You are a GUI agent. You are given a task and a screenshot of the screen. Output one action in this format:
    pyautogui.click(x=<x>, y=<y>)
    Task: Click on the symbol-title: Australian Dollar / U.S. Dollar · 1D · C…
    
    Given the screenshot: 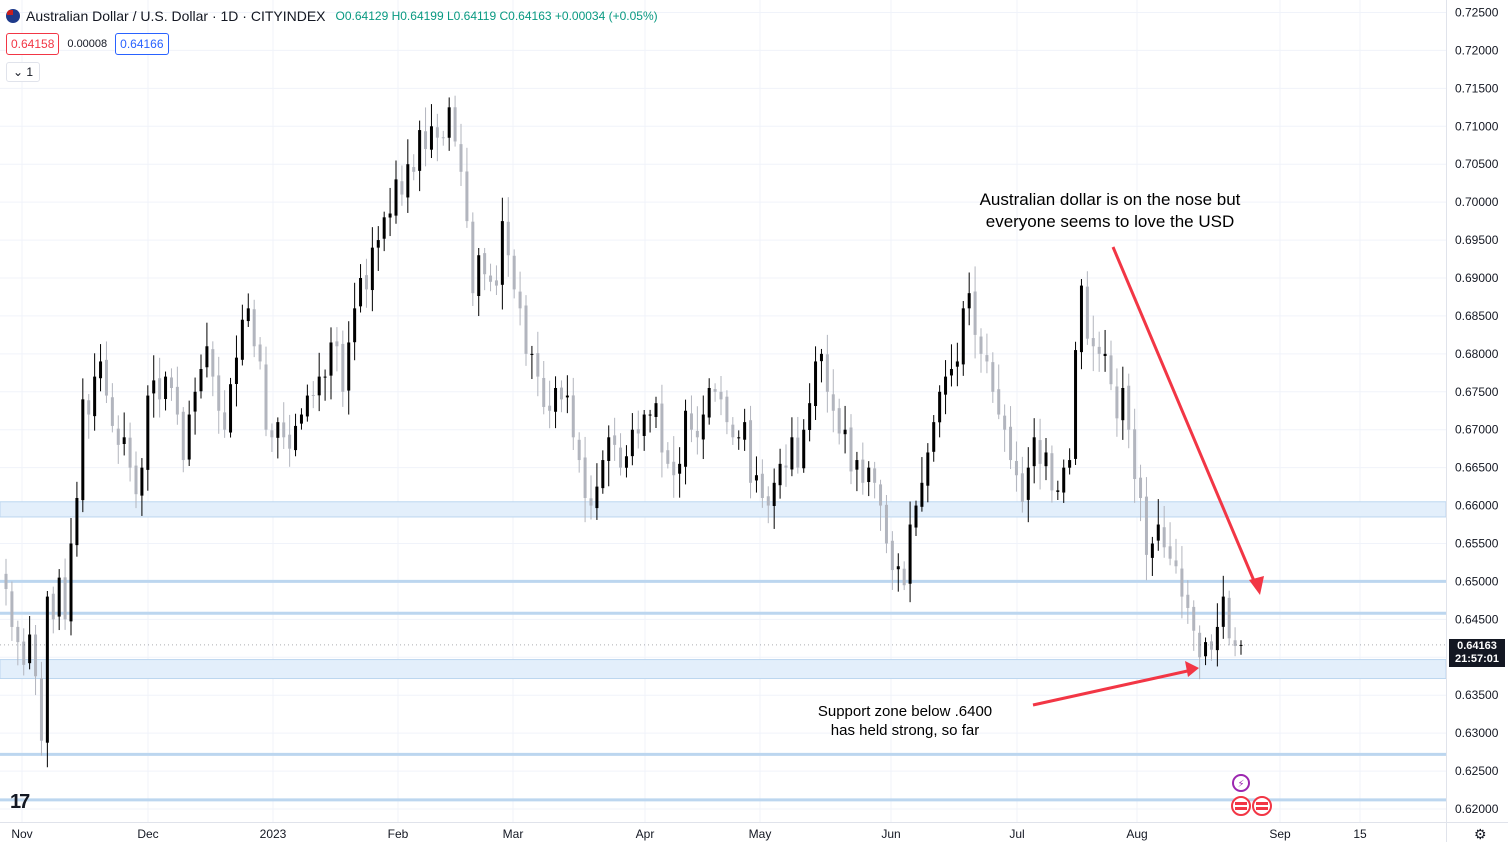 What is the action you would take?
    pyautogui.click(x=176, y=16)
    